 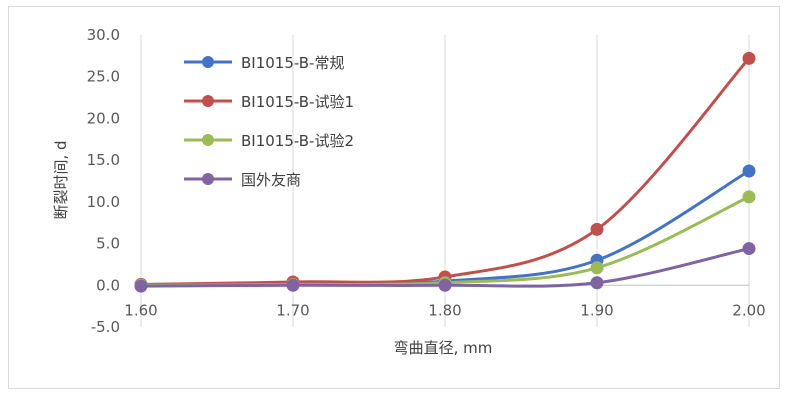 I want to click on x-tick-label: 1.90, so click(x=596, y=310).